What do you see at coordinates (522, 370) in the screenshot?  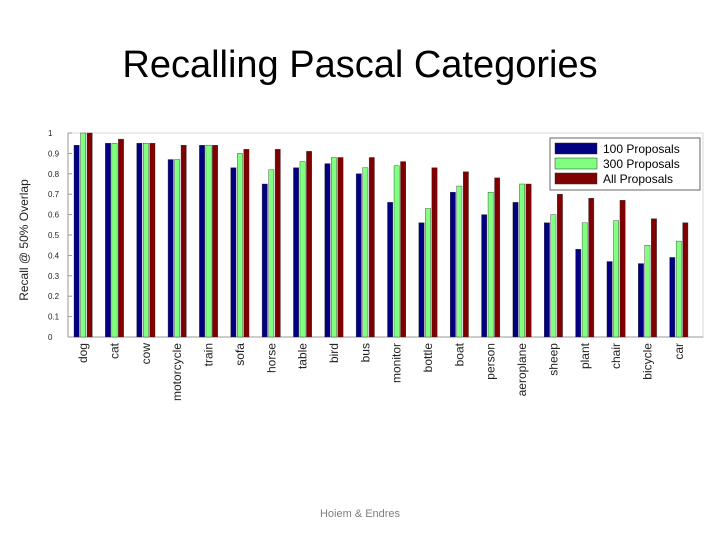 I see `x-tick-label-aeroplane: aeroplane` at bounding box center [522, 370].